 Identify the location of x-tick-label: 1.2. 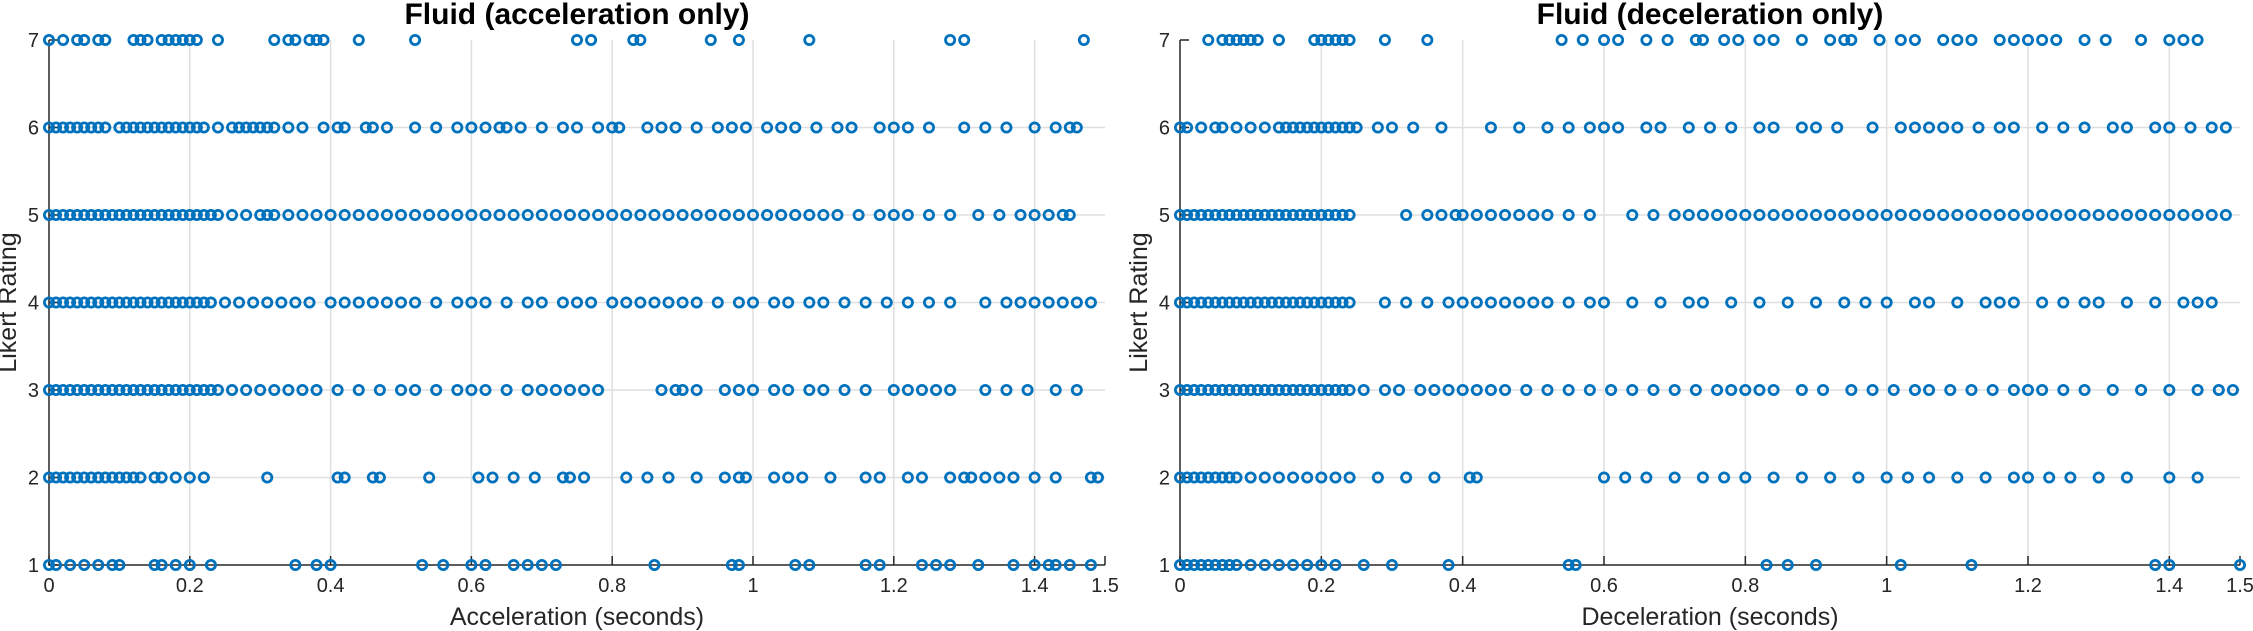
(2028, 586).